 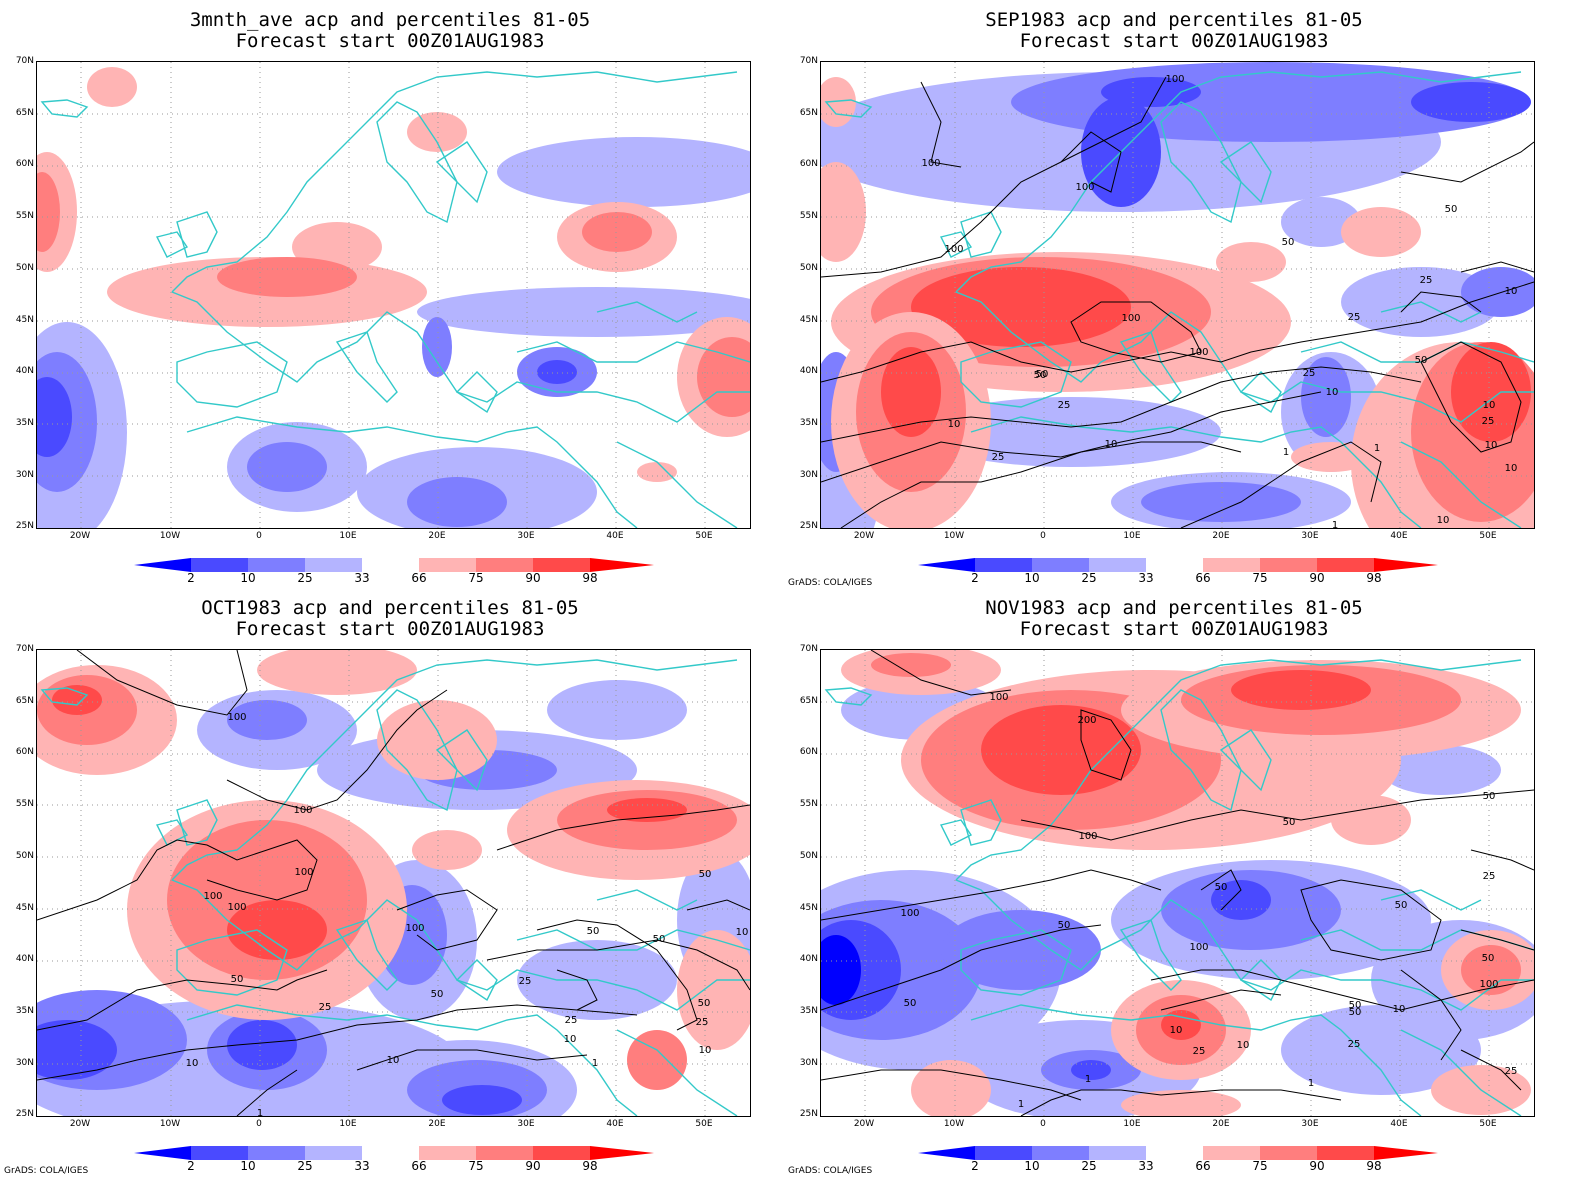 I want to click on panel-title-line1: NOV1983 acp and percentiles 81-05, so click(x=1174, y=608).